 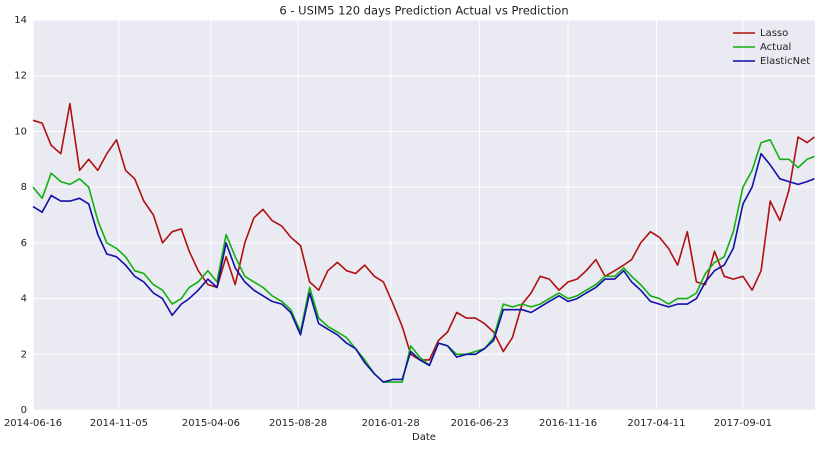 What do you see at coordinates (20, 131) in the screenshot?
I see `y-tick-label: 10` at bounding box center [20, 131].